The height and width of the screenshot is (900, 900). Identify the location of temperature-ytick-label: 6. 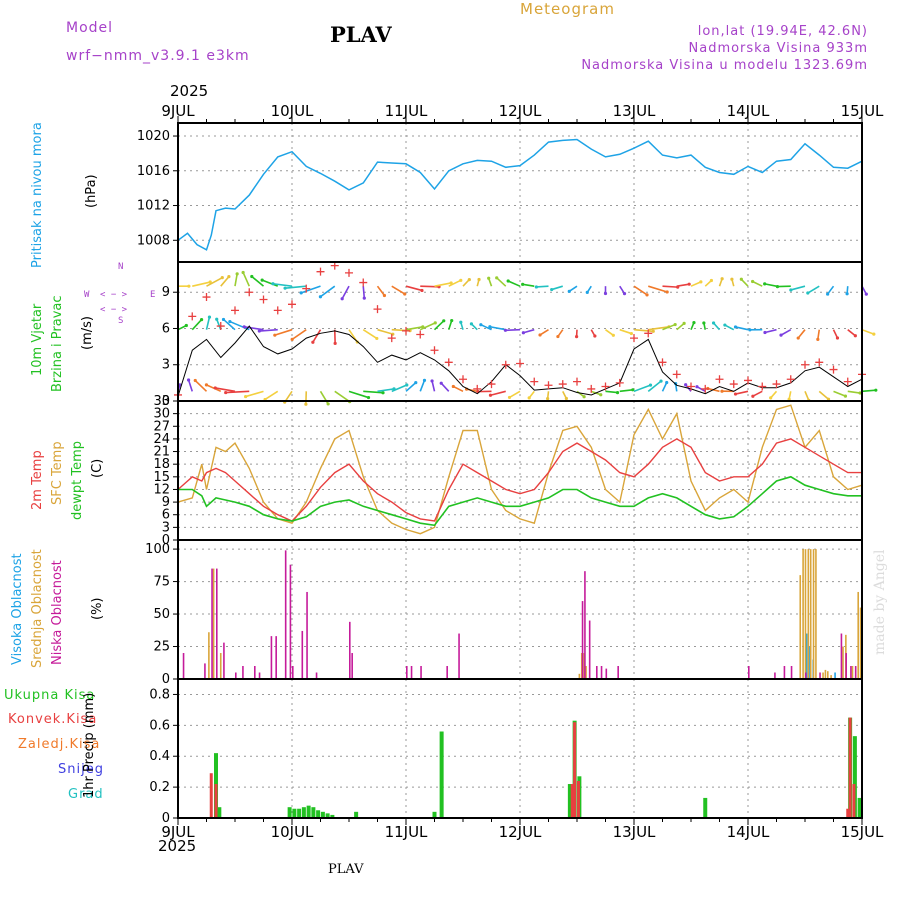
(166, 515).